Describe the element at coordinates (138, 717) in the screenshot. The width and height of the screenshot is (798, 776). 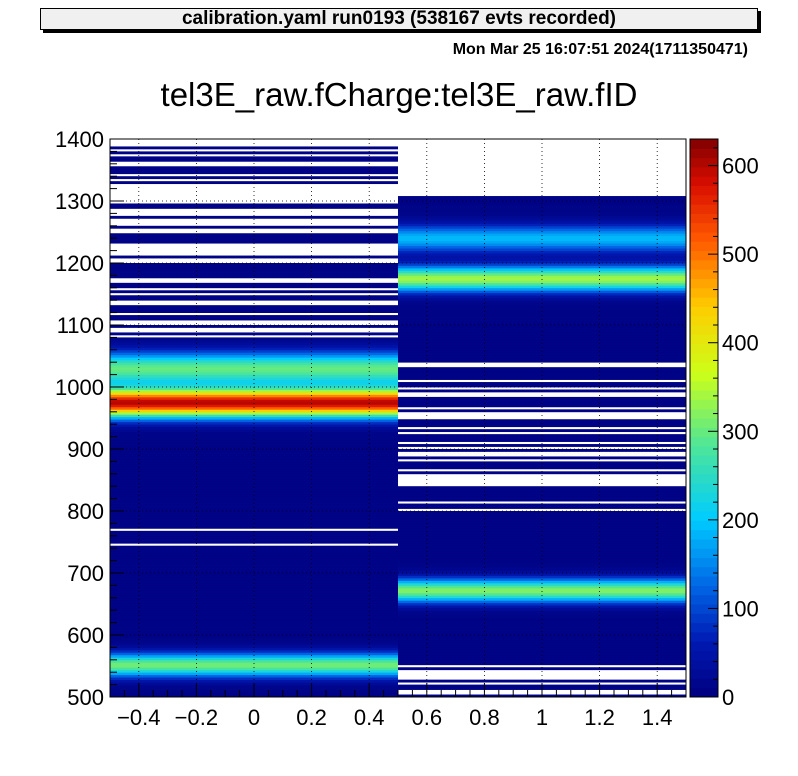
I see `x-tick-label: −0.4` at that location.